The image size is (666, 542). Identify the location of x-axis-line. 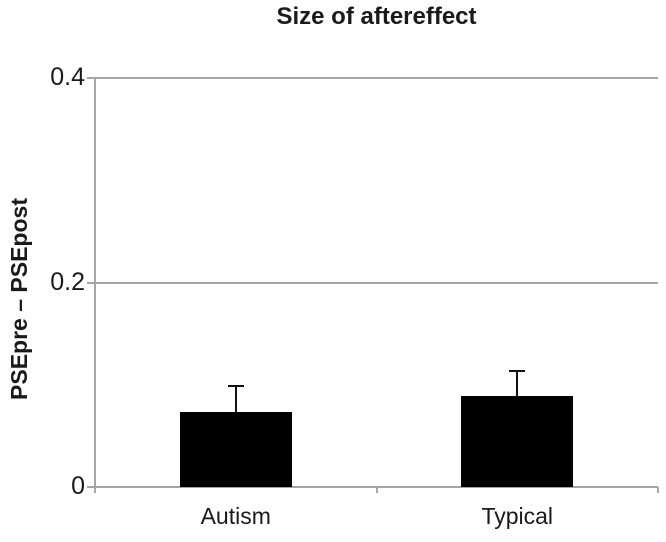
(372, 487).